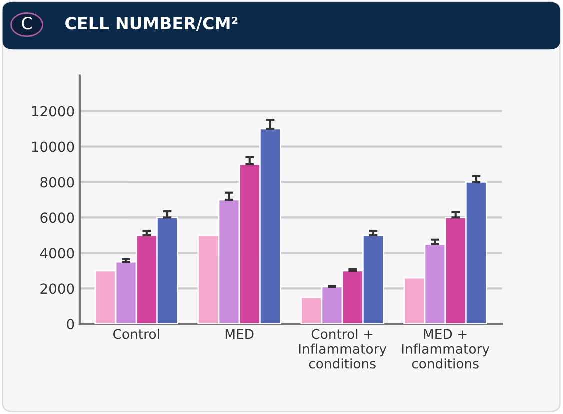 The image size is (563, 414). What do you see at coordinates (446, 349) in the screenshot?
I see `x-tick-label: MED + Inflammatory conditions` at bounding box center [446, 349].